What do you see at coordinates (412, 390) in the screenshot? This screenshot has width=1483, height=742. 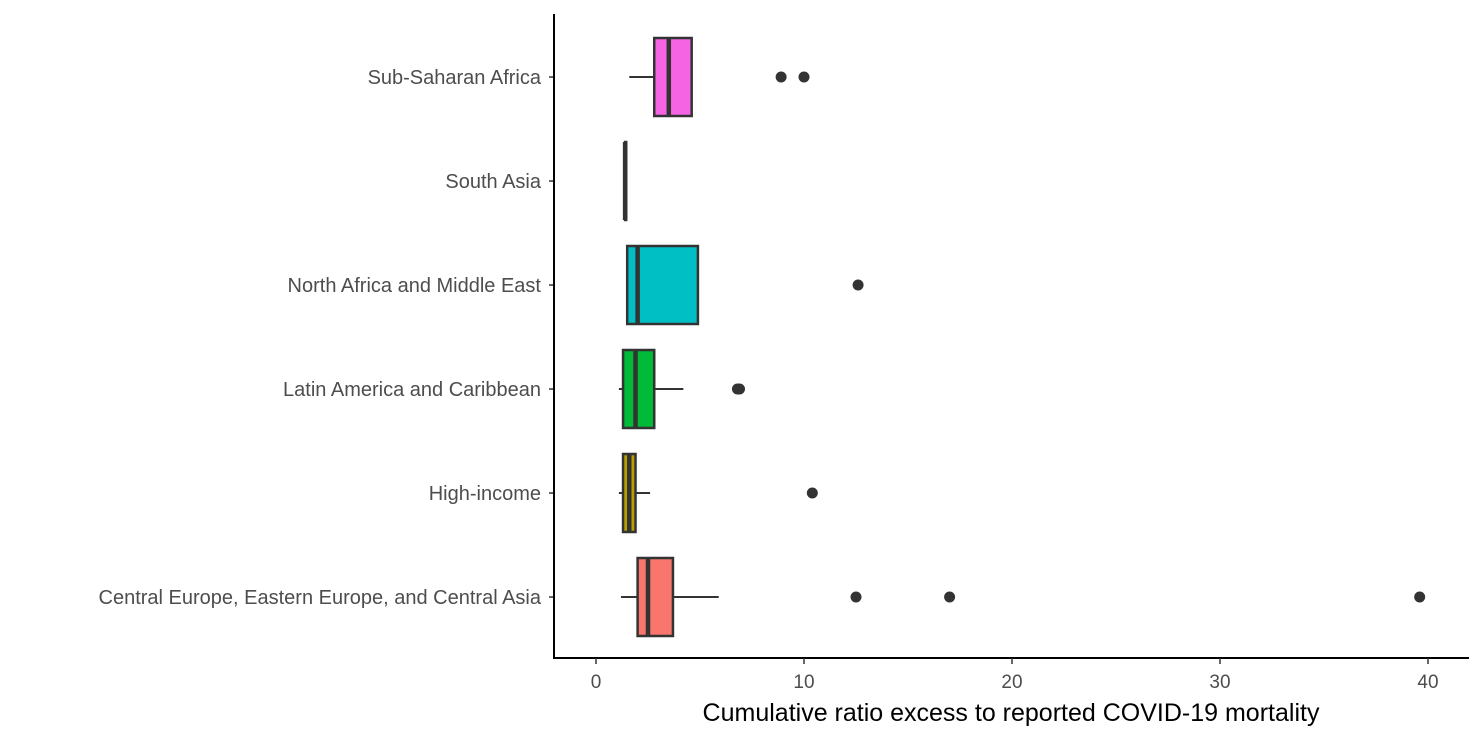 I see `y-tick-label: Latin America and Caribbean` at bounding box center [412, 390].